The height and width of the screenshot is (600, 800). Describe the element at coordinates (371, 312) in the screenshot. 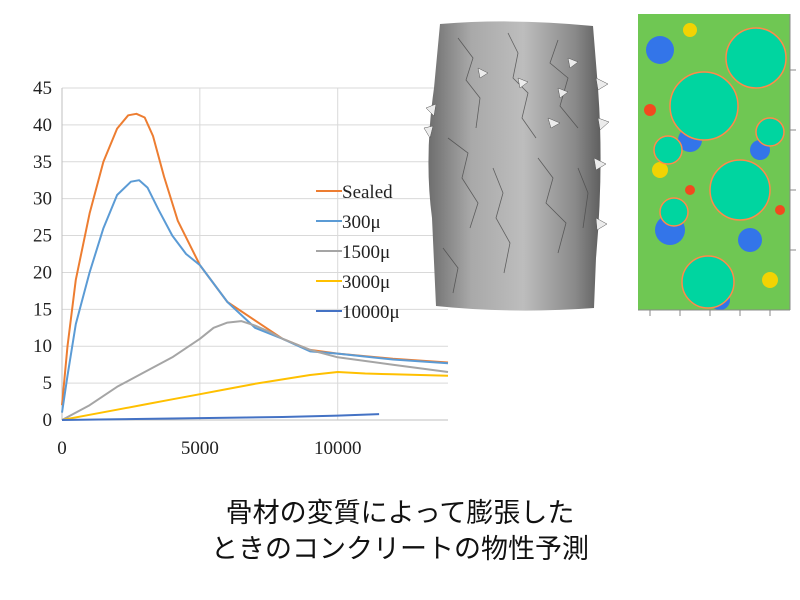

I see `legend-label: 10000μ` at that location.